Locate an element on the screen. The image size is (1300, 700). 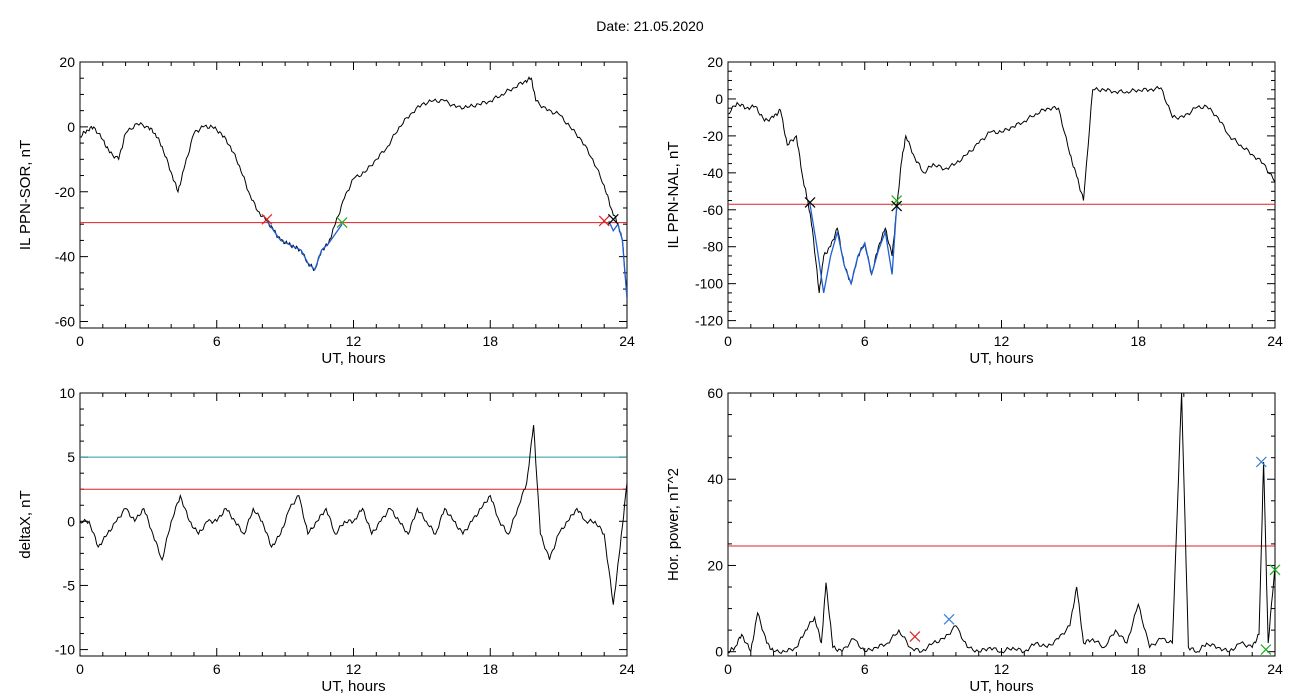
y-tick-label: -10 is located at coordinates (65, 650).